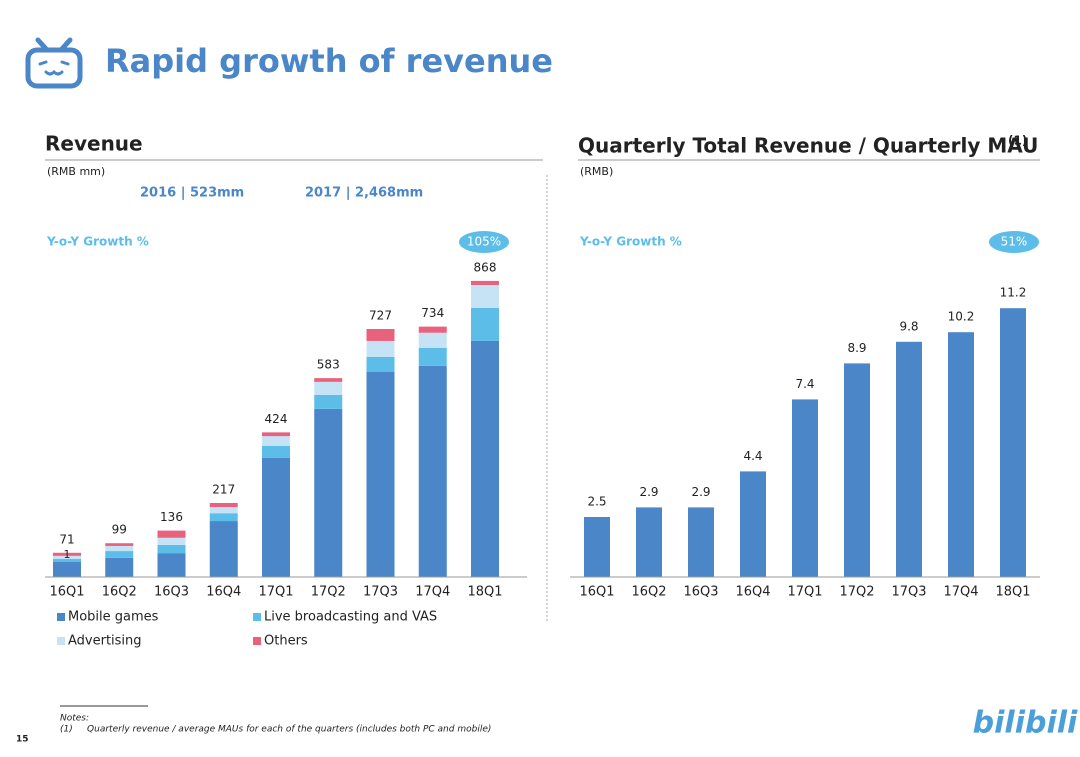 This screenshot has width=1080, height=757. I want to click on legend-label: Others, so click(286, 641).